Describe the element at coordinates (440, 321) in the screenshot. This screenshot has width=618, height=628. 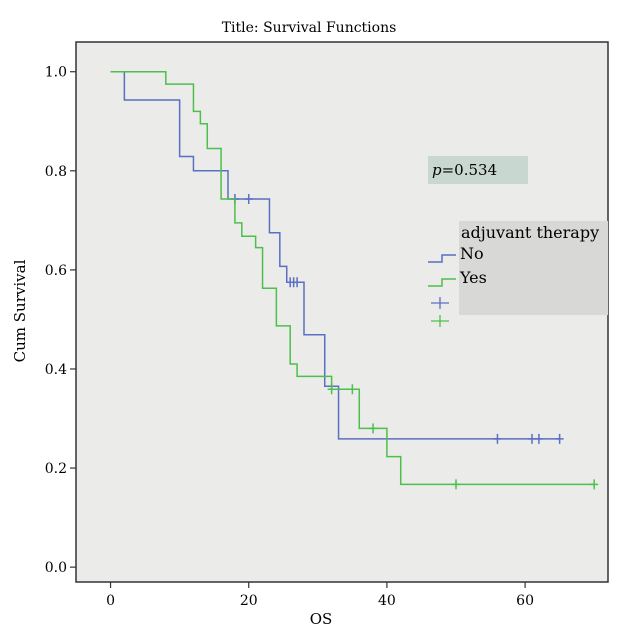
I see `legend-yes-censor-icon` at that location.